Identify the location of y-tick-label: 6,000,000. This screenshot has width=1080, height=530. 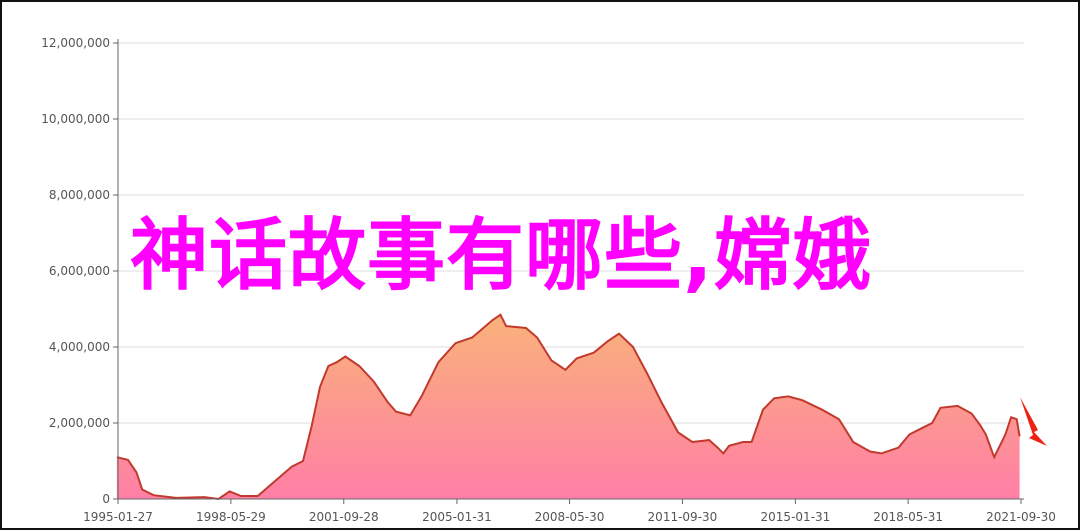
(79, 271).